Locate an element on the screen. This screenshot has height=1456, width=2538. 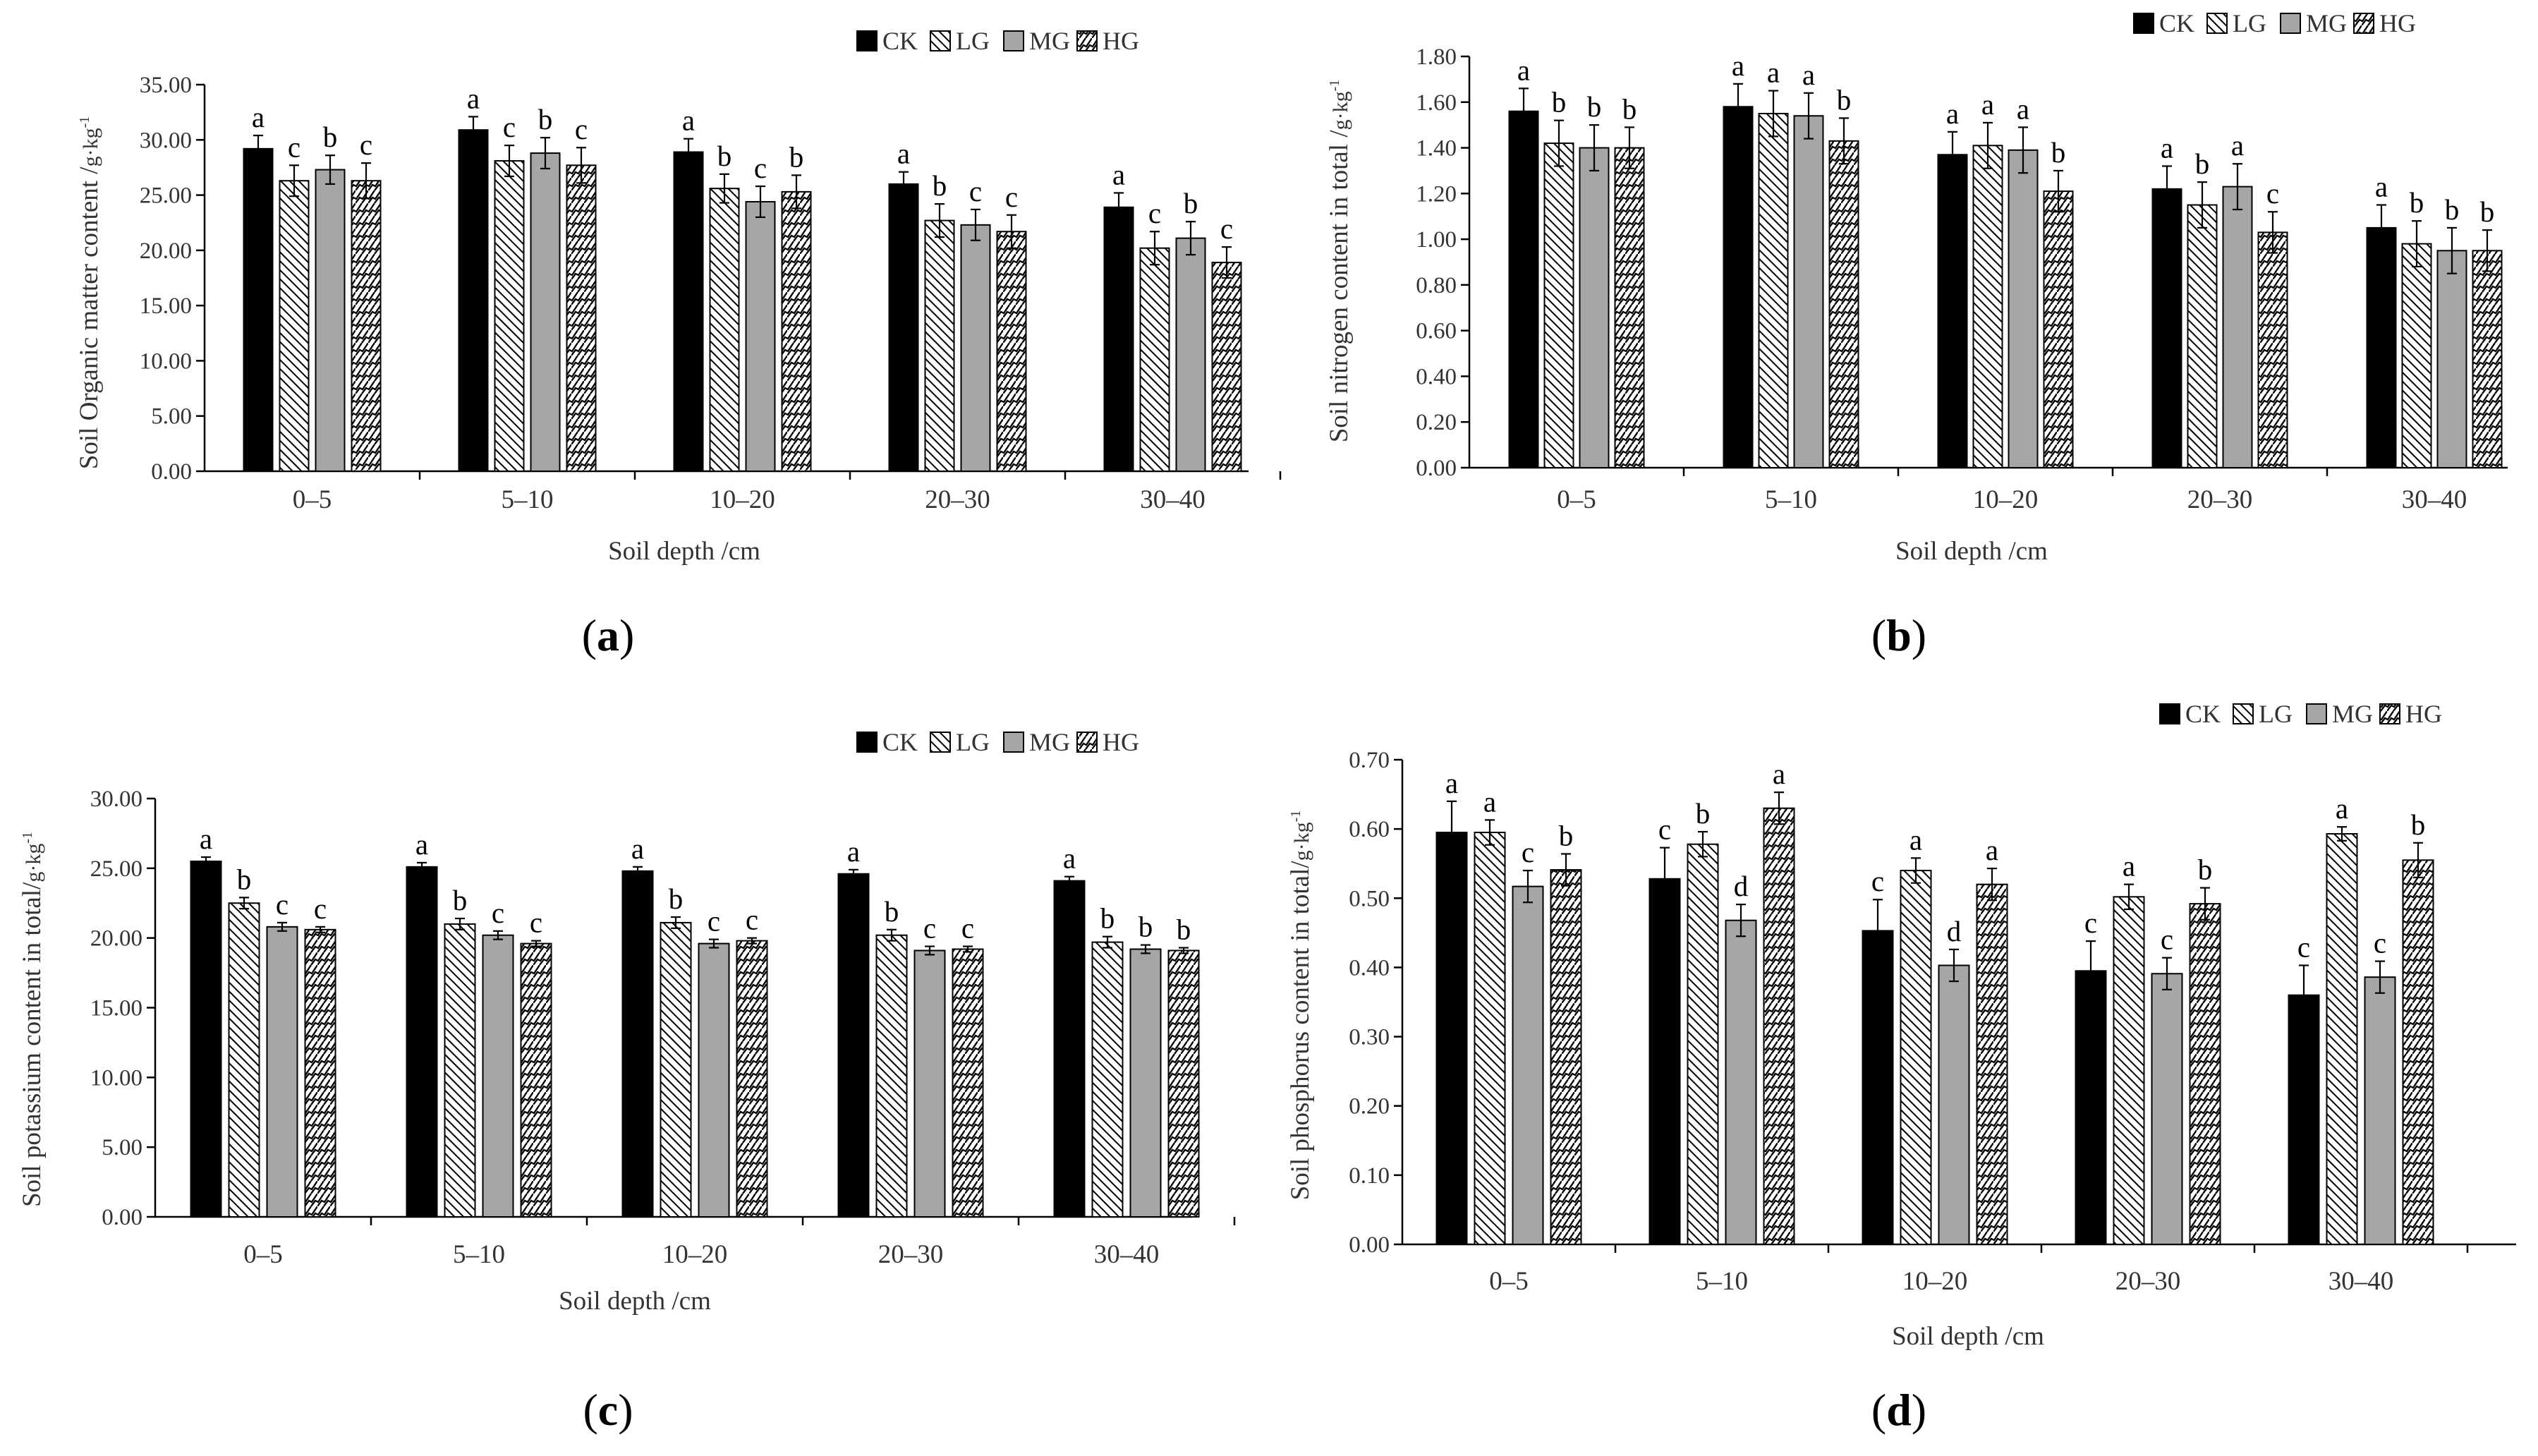
legend-b: CK LG MG HG is located at coordinates (2274, 23).